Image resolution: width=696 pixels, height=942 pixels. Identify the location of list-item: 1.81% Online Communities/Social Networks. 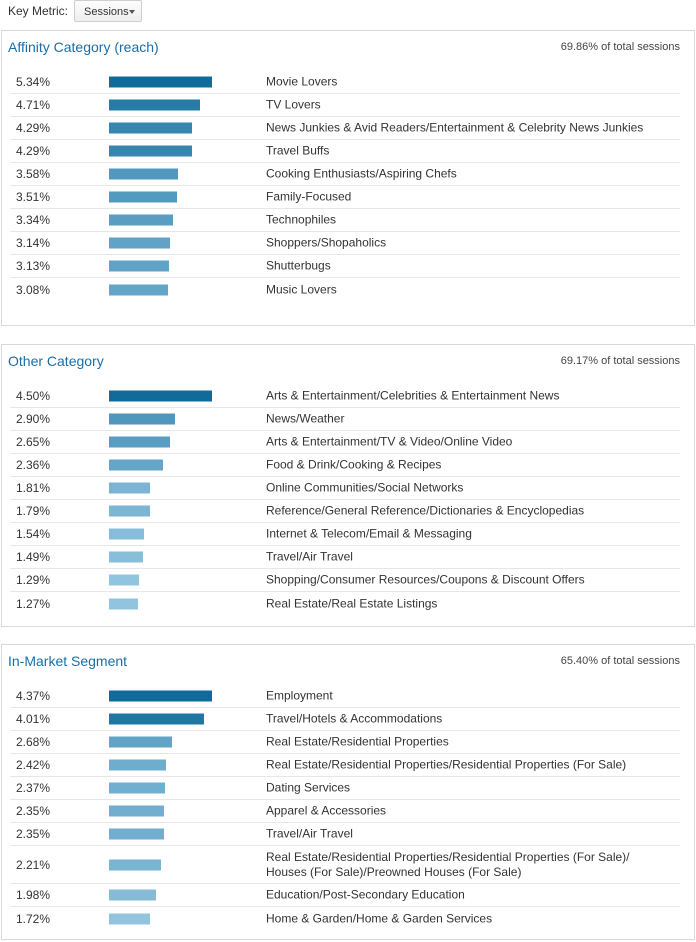
(345, 488).